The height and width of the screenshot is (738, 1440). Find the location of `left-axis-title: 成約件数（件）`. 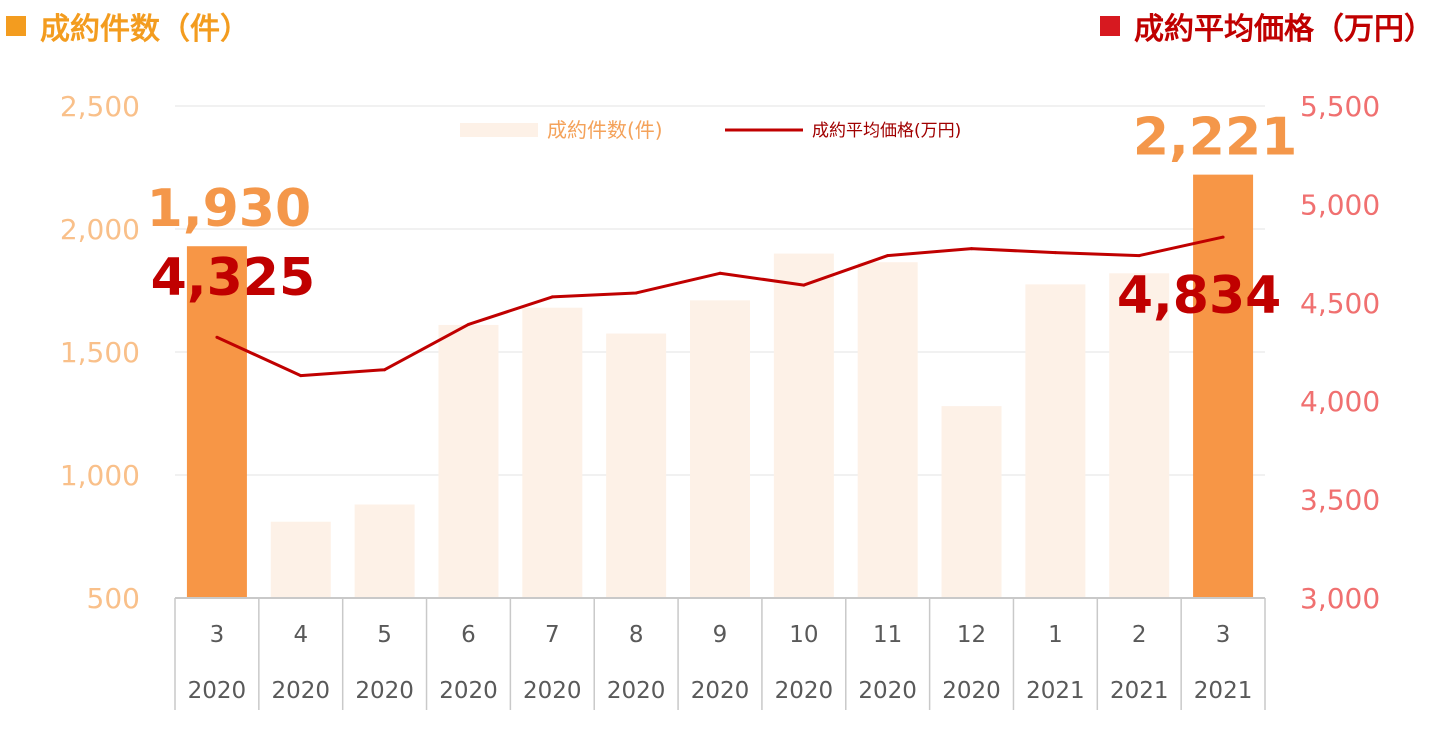

left-axis-title: 成約件数（件） is located at coordinates (128, 26).